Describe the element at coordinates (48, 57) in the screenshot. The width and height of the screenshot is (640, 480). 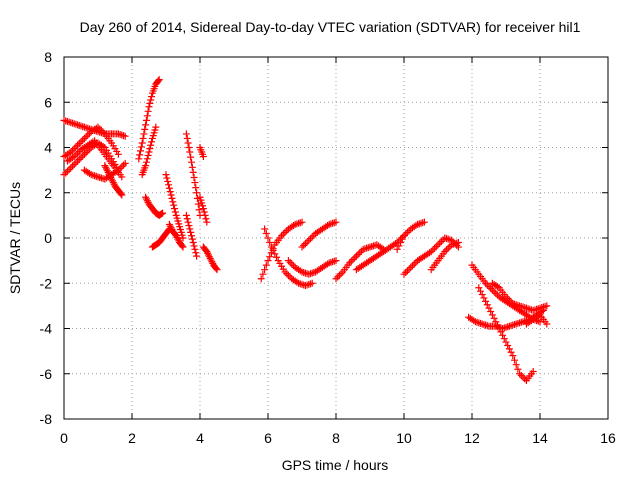
I see `y-tick-label: 8` at that location.